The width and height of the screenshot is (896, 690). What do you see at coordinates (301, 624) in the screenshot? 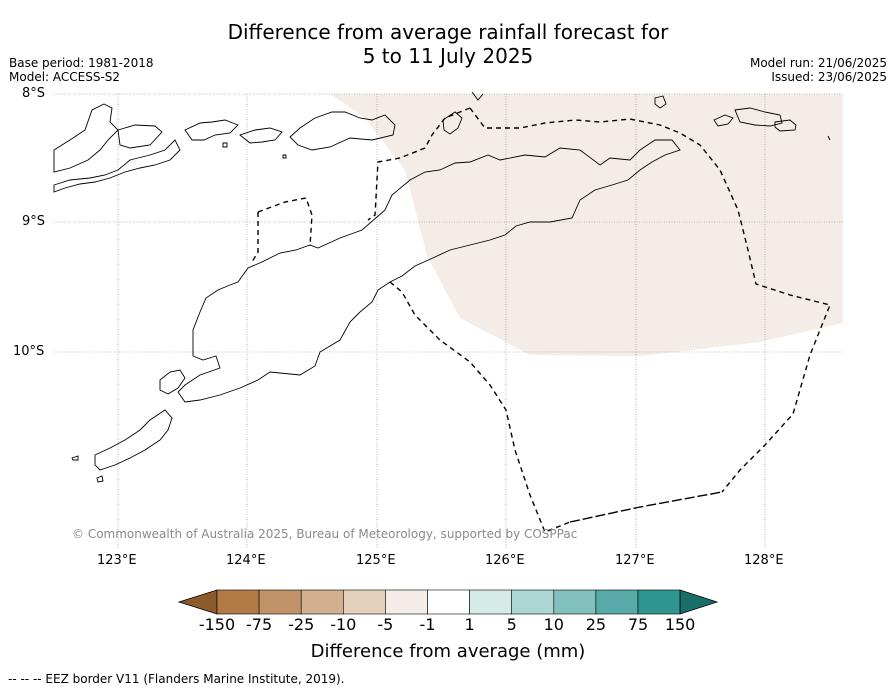
I see `colorbar-tick-label: -25` at bounding box center [301, 624].